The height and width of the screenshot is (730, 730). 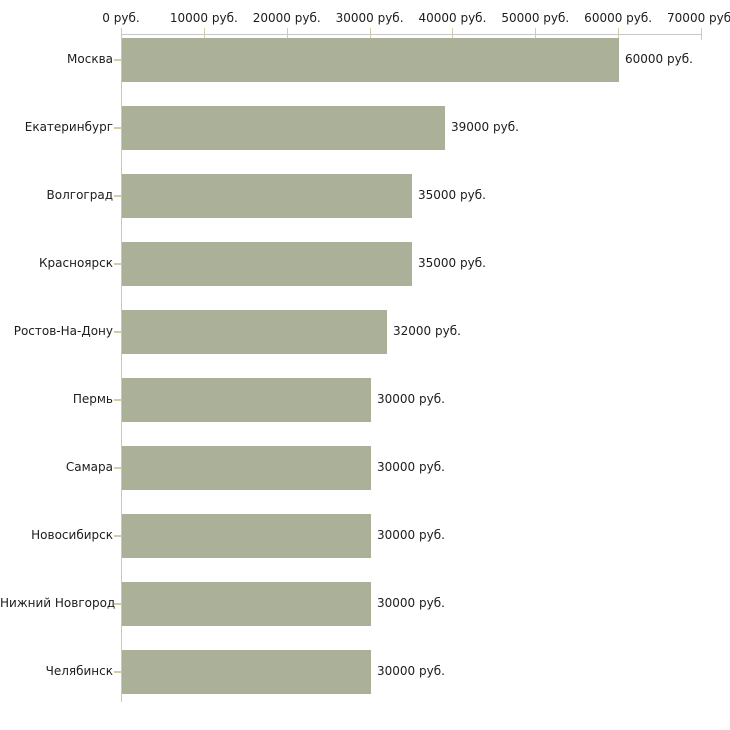 What do you see at coordinates (90, 59) in the screenshot?
I see `category-label: Москва` at bounding box center [90, 59].